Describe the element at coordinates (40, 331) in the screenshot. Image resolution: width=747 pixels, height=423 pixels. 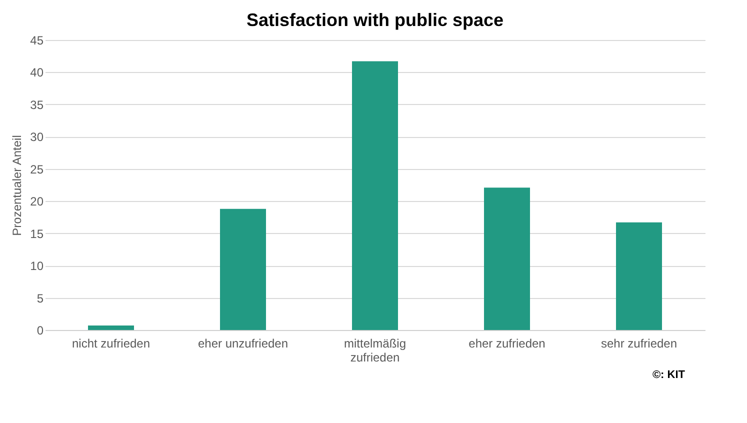
I see `y-tick-label: 0` at that location.